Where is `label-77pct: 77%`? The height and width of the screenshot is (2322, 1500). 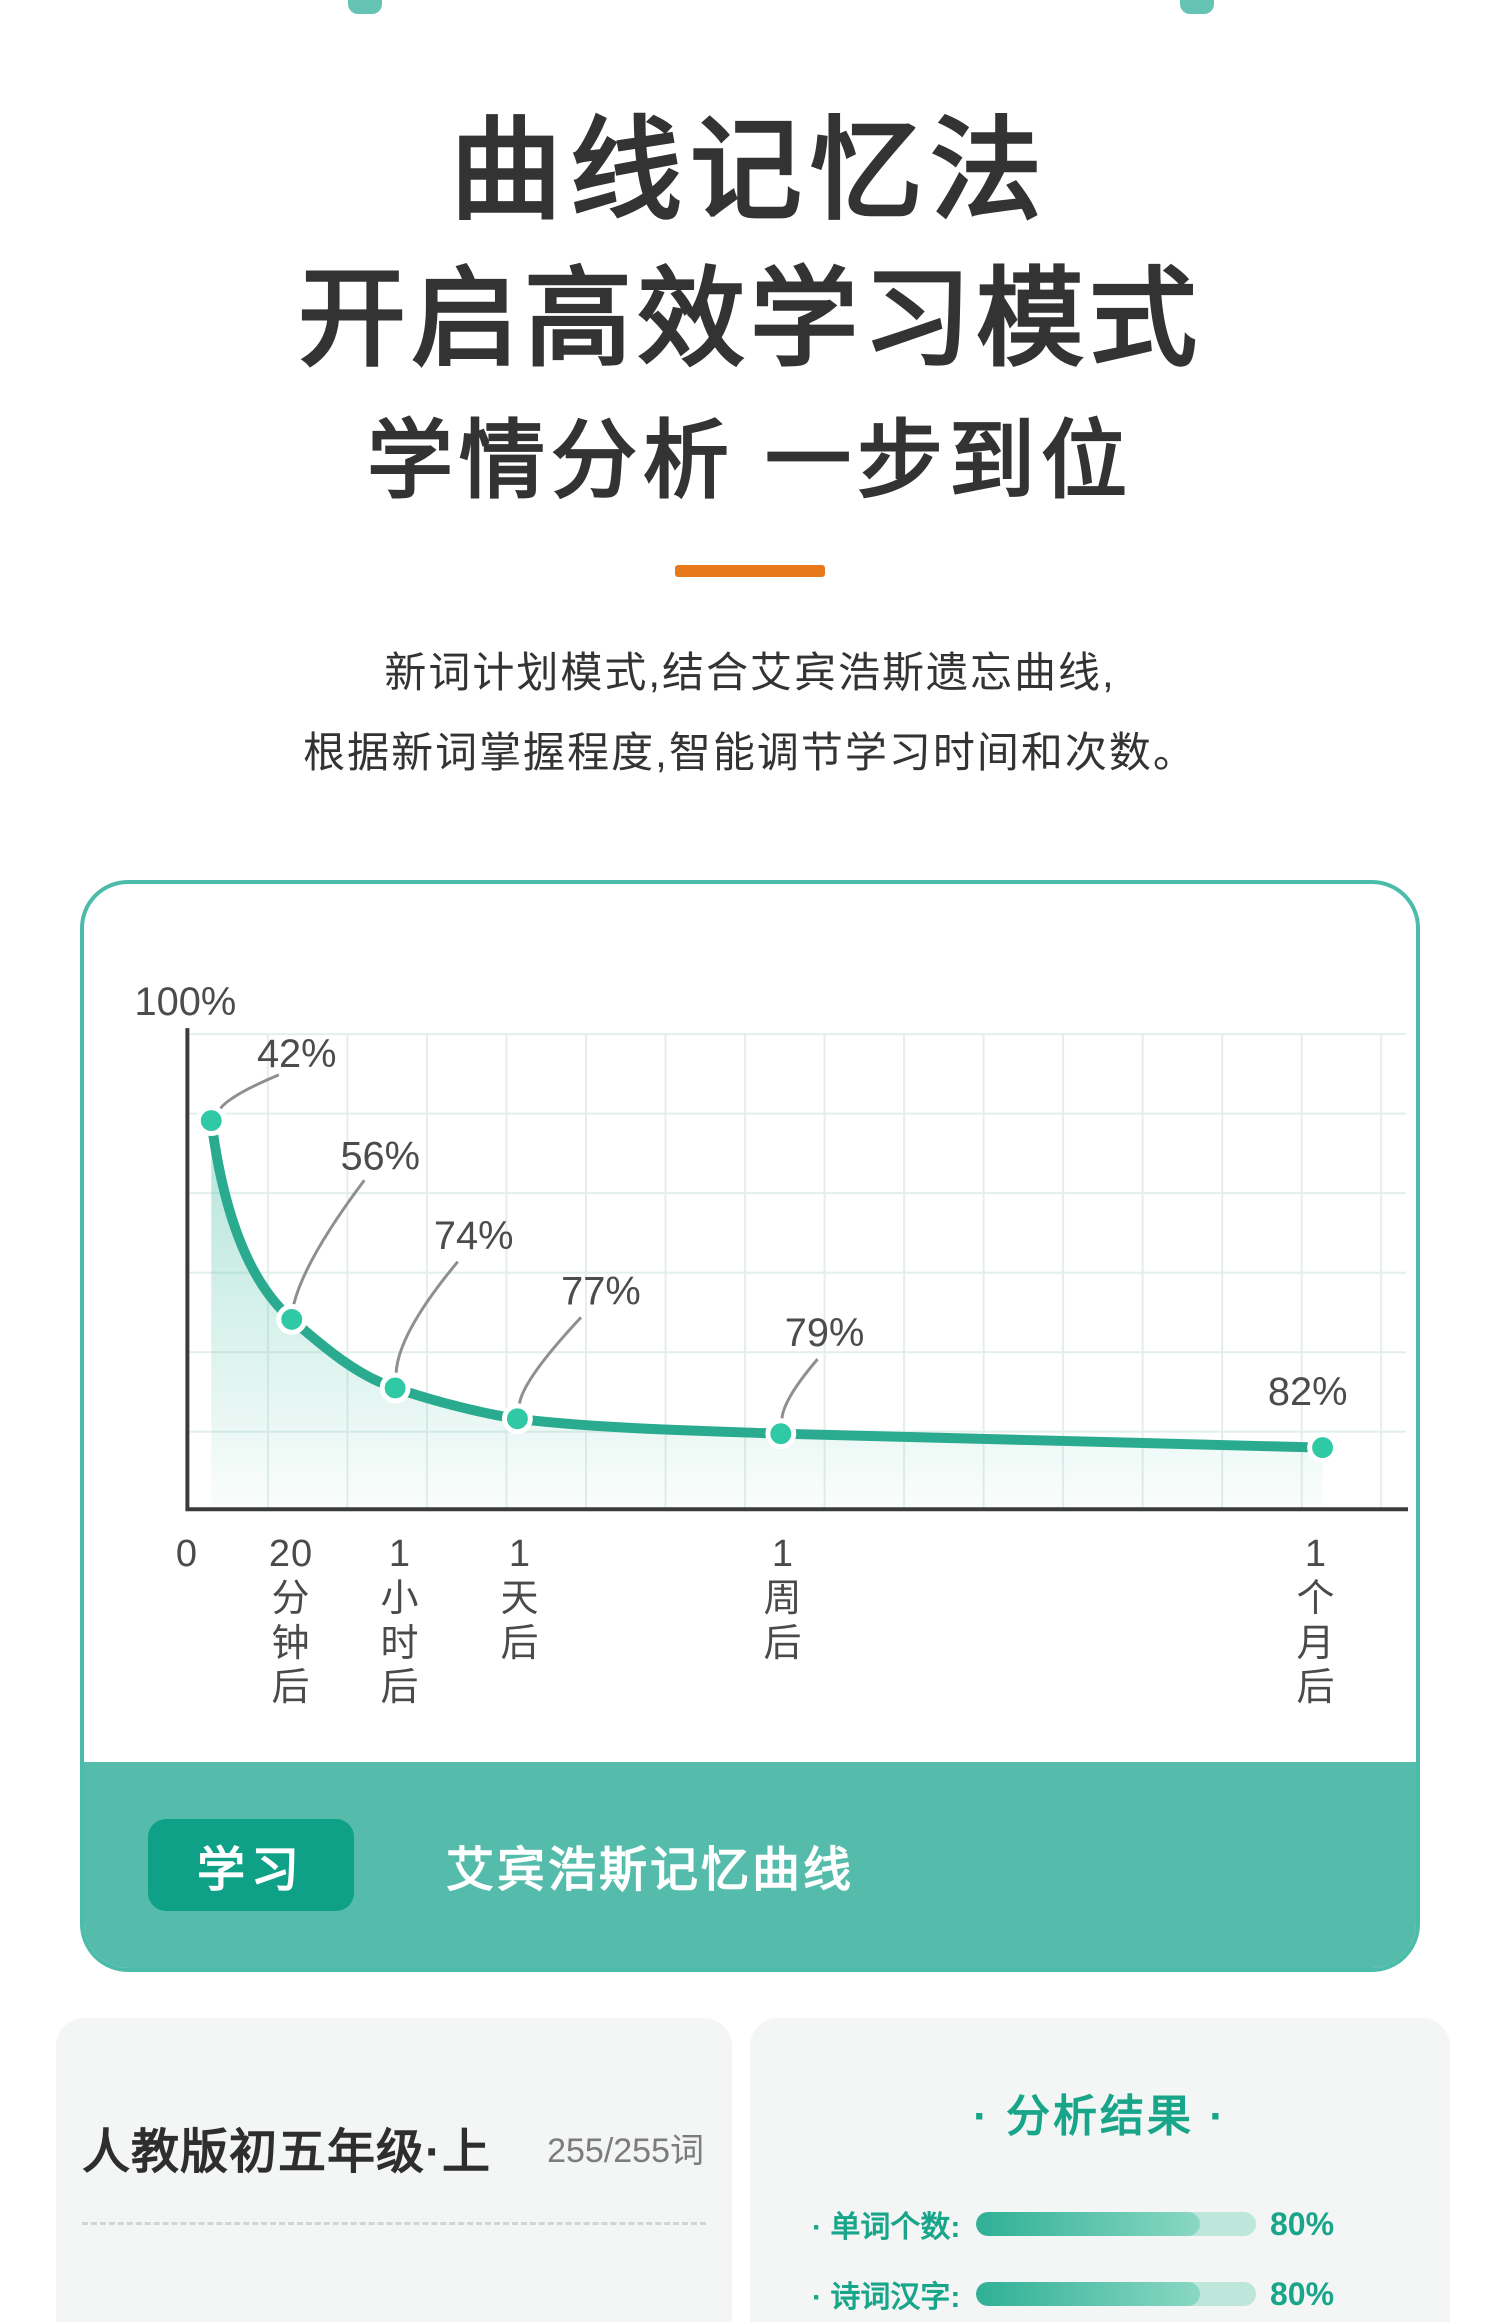 label-77pct: 77% is located at coordinates (601, 1291).